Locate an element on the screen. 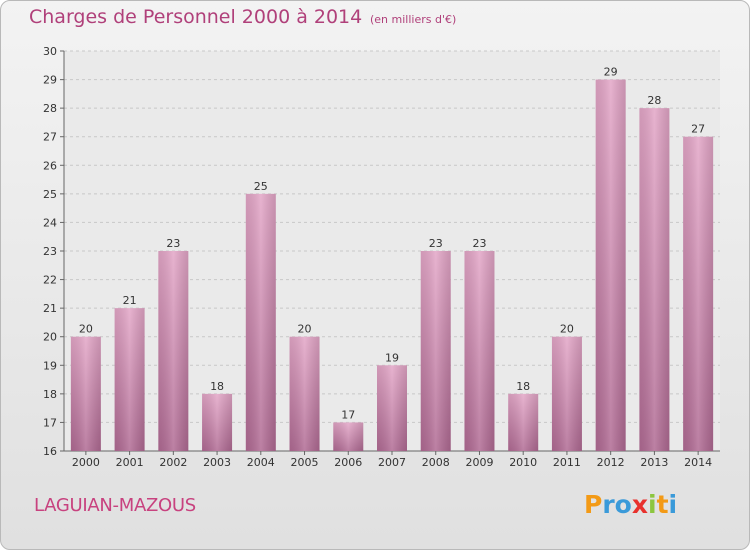 The height and width of the screenshot is (550, 750). x-tick-label: 2012 is located at coordinates (611, 462).